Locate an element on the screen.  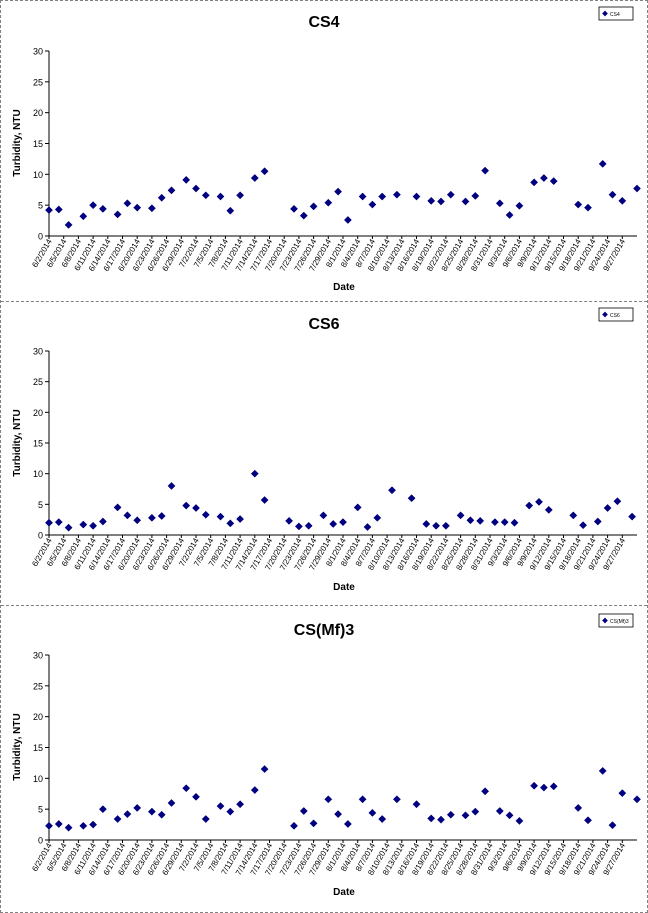
y-axis-title: Turbidity, NTU is located at coordinates (17, 746).